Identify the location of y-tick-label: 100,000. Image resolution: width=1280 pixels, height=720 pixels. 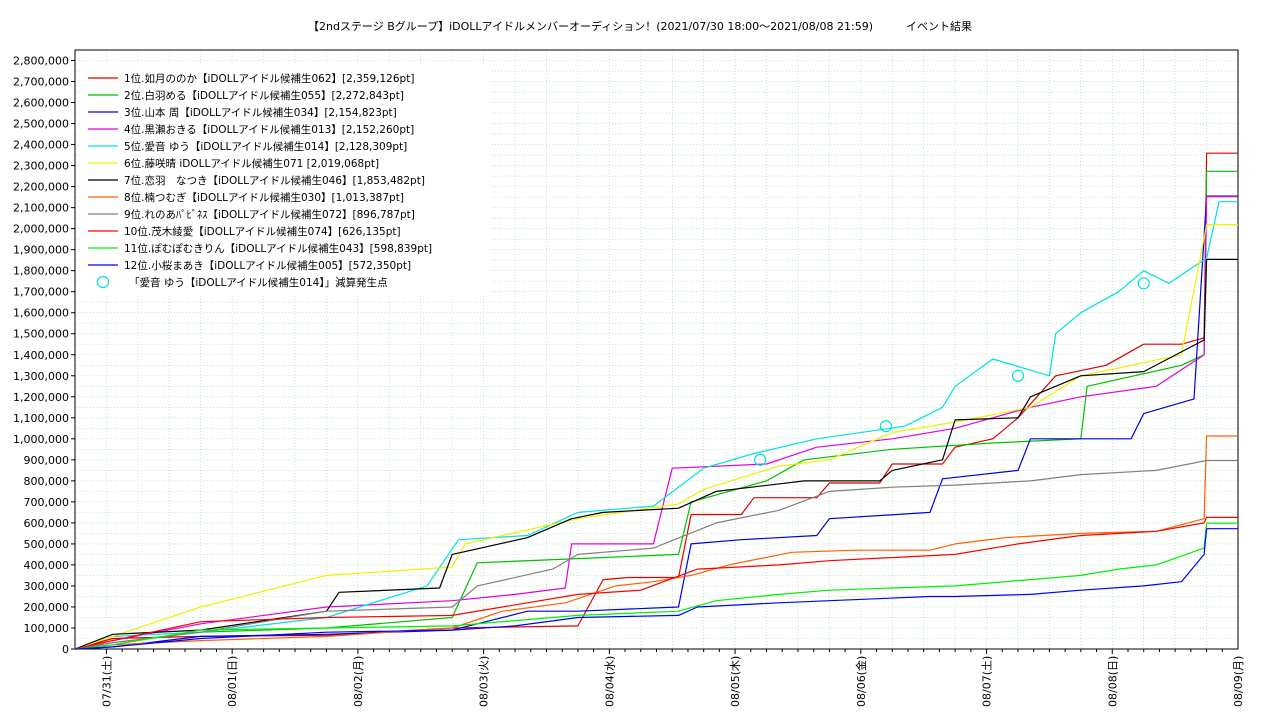
(47, 628).